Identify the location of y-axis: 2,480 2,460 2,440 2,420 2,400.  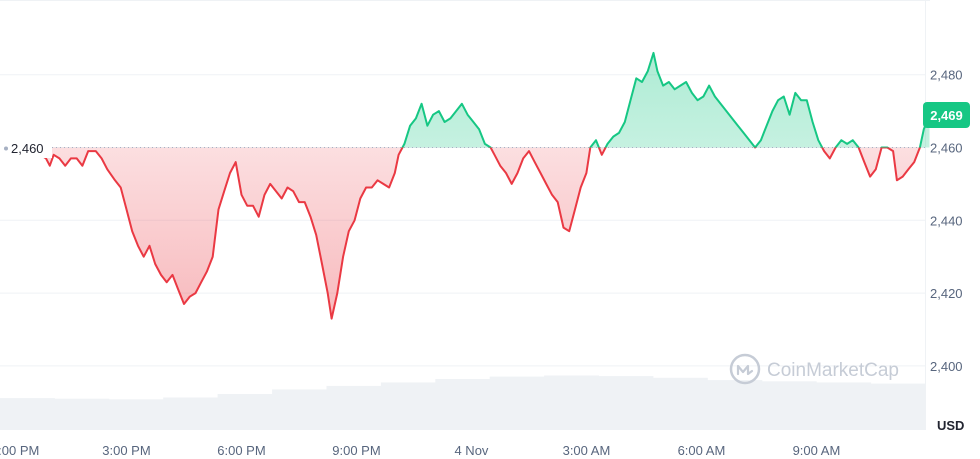
(946, 221).